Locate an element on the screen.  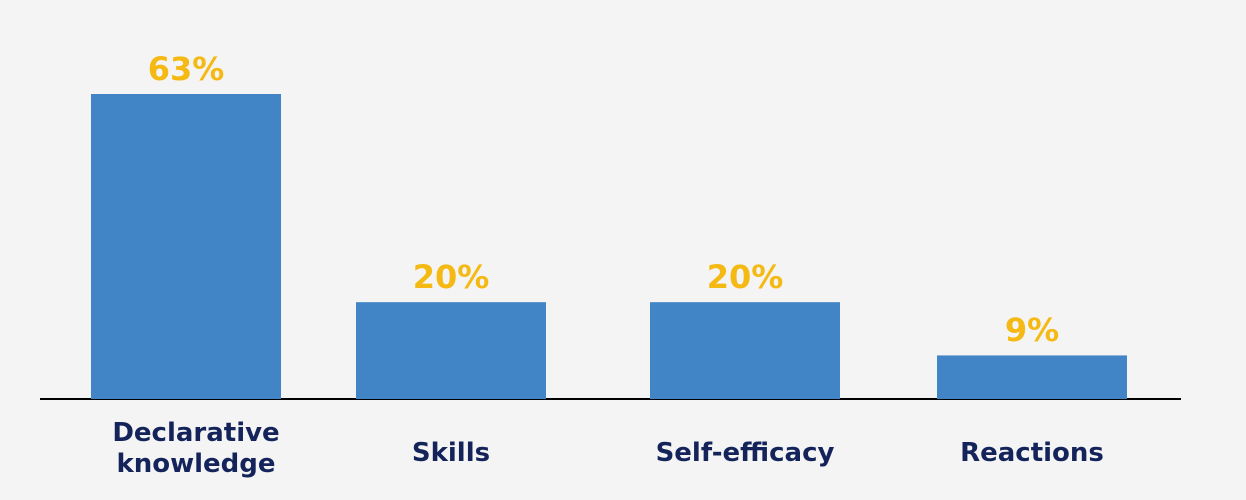
value-label: 63% is located at coordinates (186, 69).